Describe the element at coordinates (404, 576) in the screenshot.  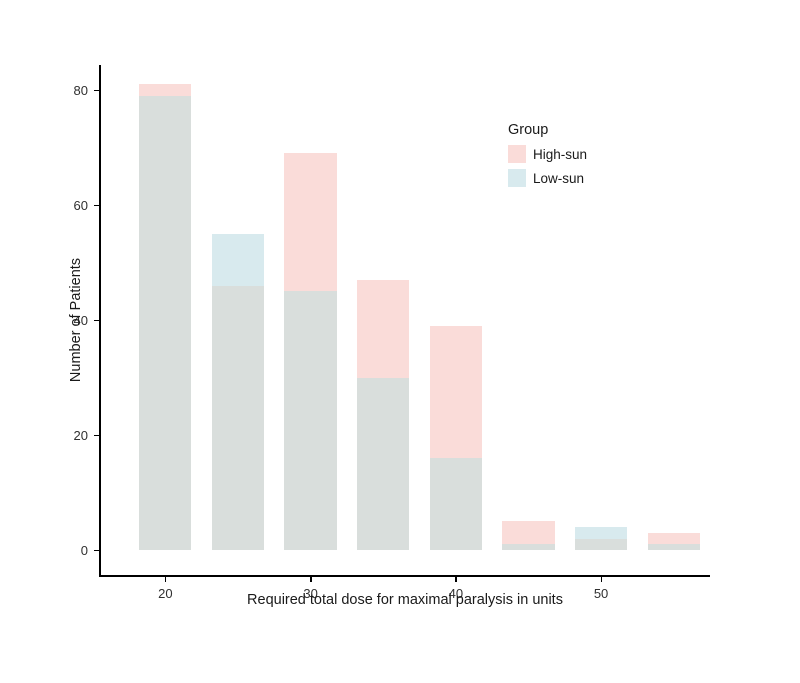
I see `x-axis-line` at that location.